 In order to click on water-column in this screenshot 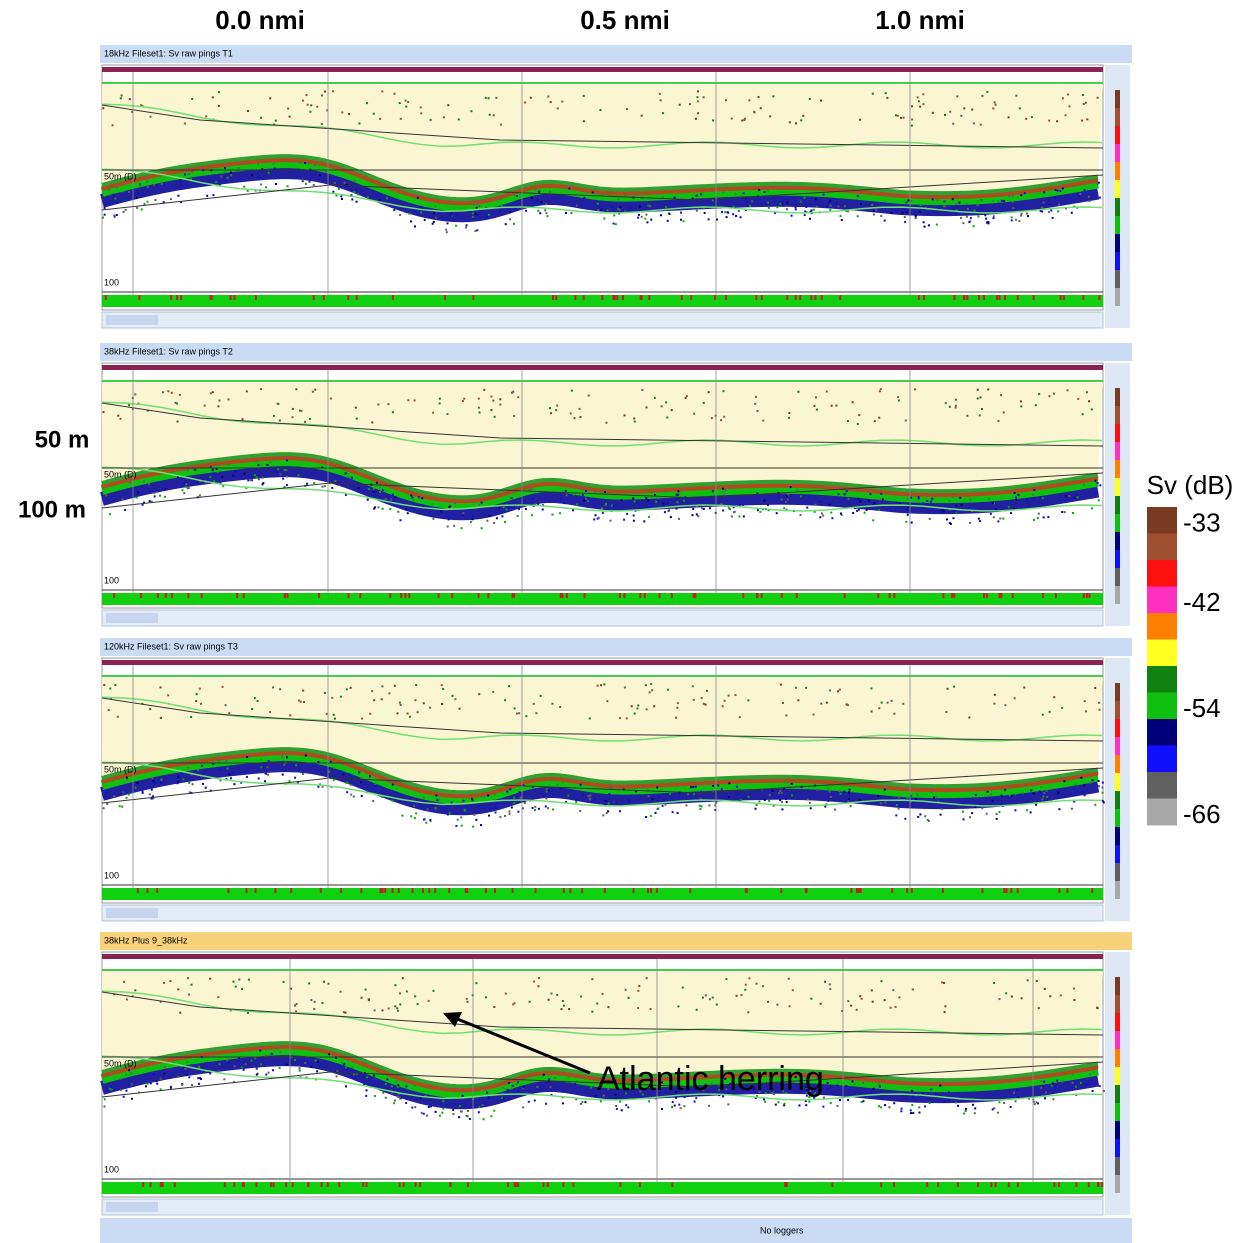, I will do `click(602, 735)`.